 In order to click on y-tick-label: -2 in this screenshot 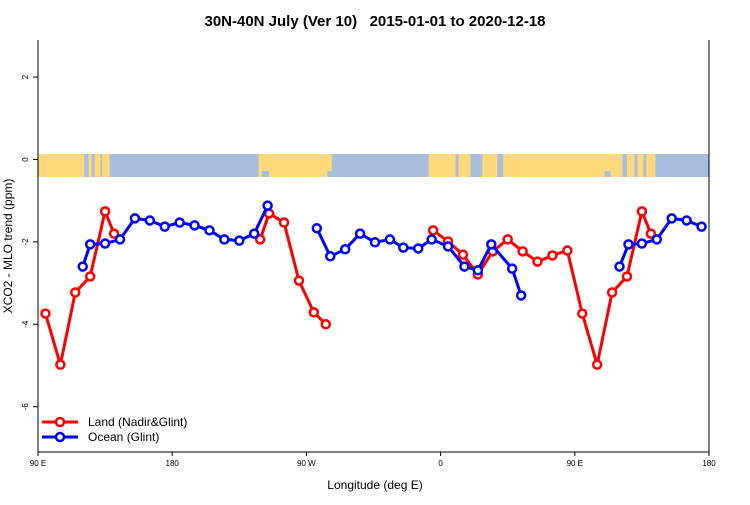, I will do `click(25, 242)`.